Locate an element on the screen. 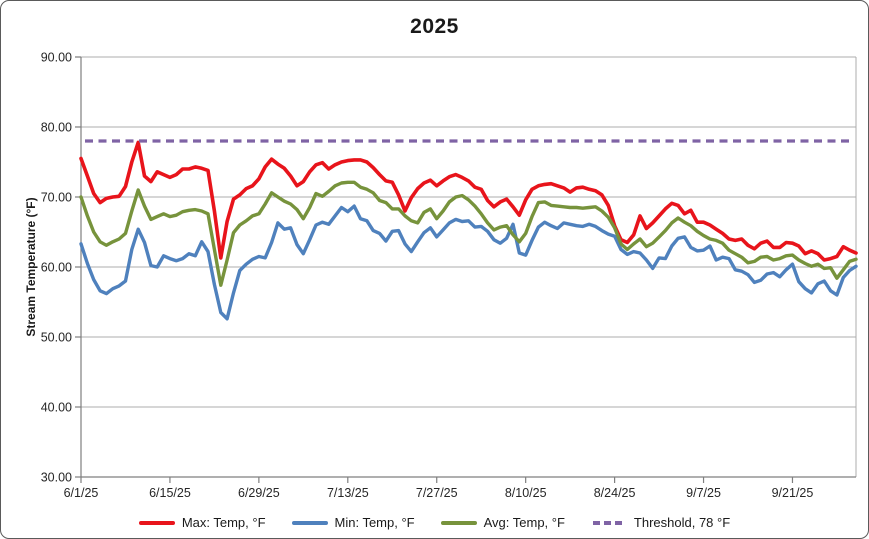 The image size is (869, 539). legend-label-avg: Avg: Temp, °F is located at coordinates (524, 522).